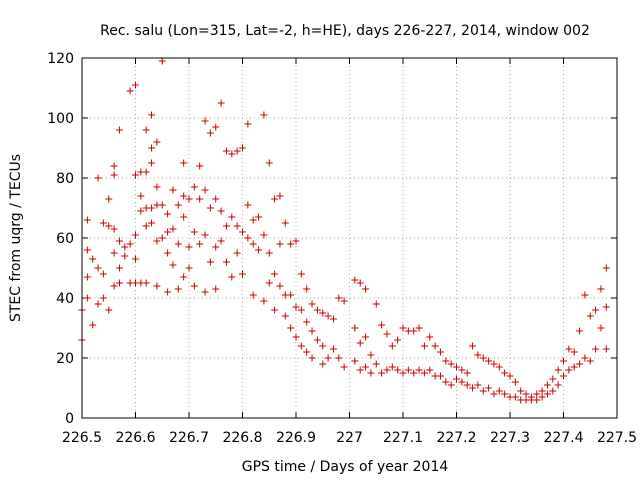 This screenshot has width=640, height=480. What do you see at coordinates (60, 119) in the screenshot?
I see `y-tick-label: 100` at bounding box center [60, 119].